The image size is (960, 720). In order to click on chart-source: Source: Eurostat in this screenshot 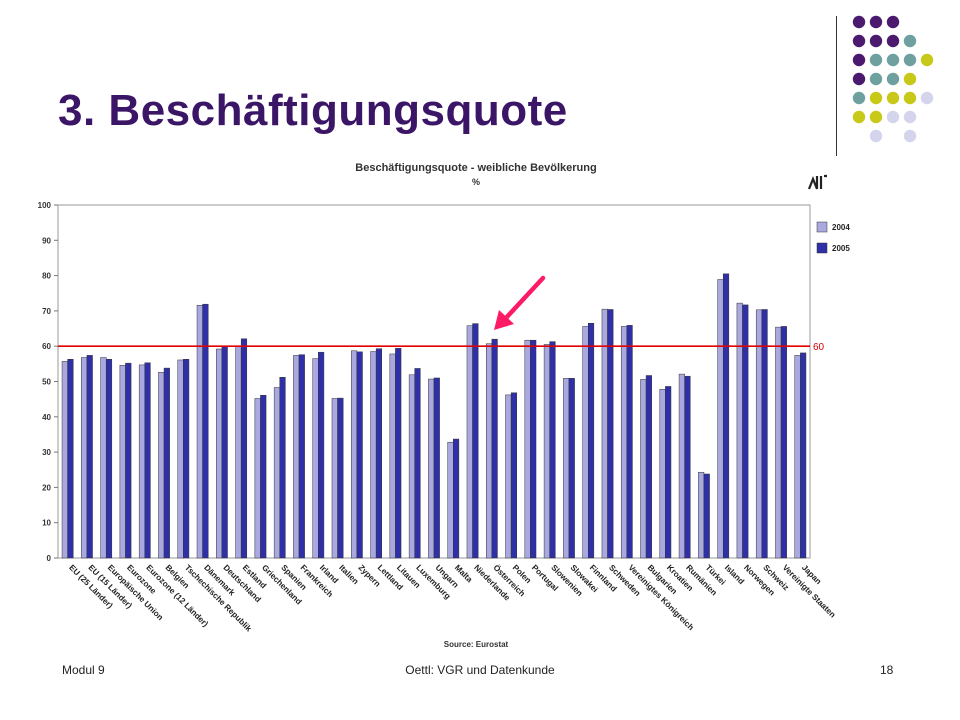, I will do `click(476, 644)`.